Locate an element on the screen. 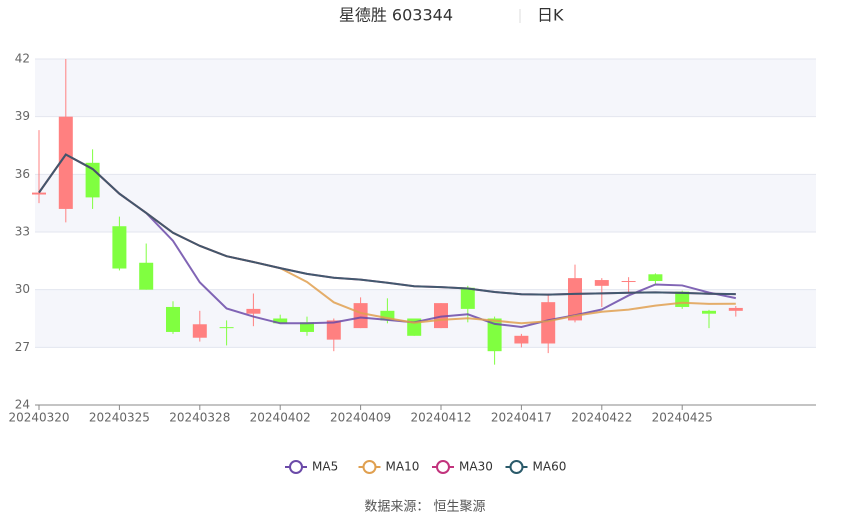 The height and width of the screenshot is (517, 850). source-note: 数据来源： 恒生聚源 is located at coordinates (424, 507).